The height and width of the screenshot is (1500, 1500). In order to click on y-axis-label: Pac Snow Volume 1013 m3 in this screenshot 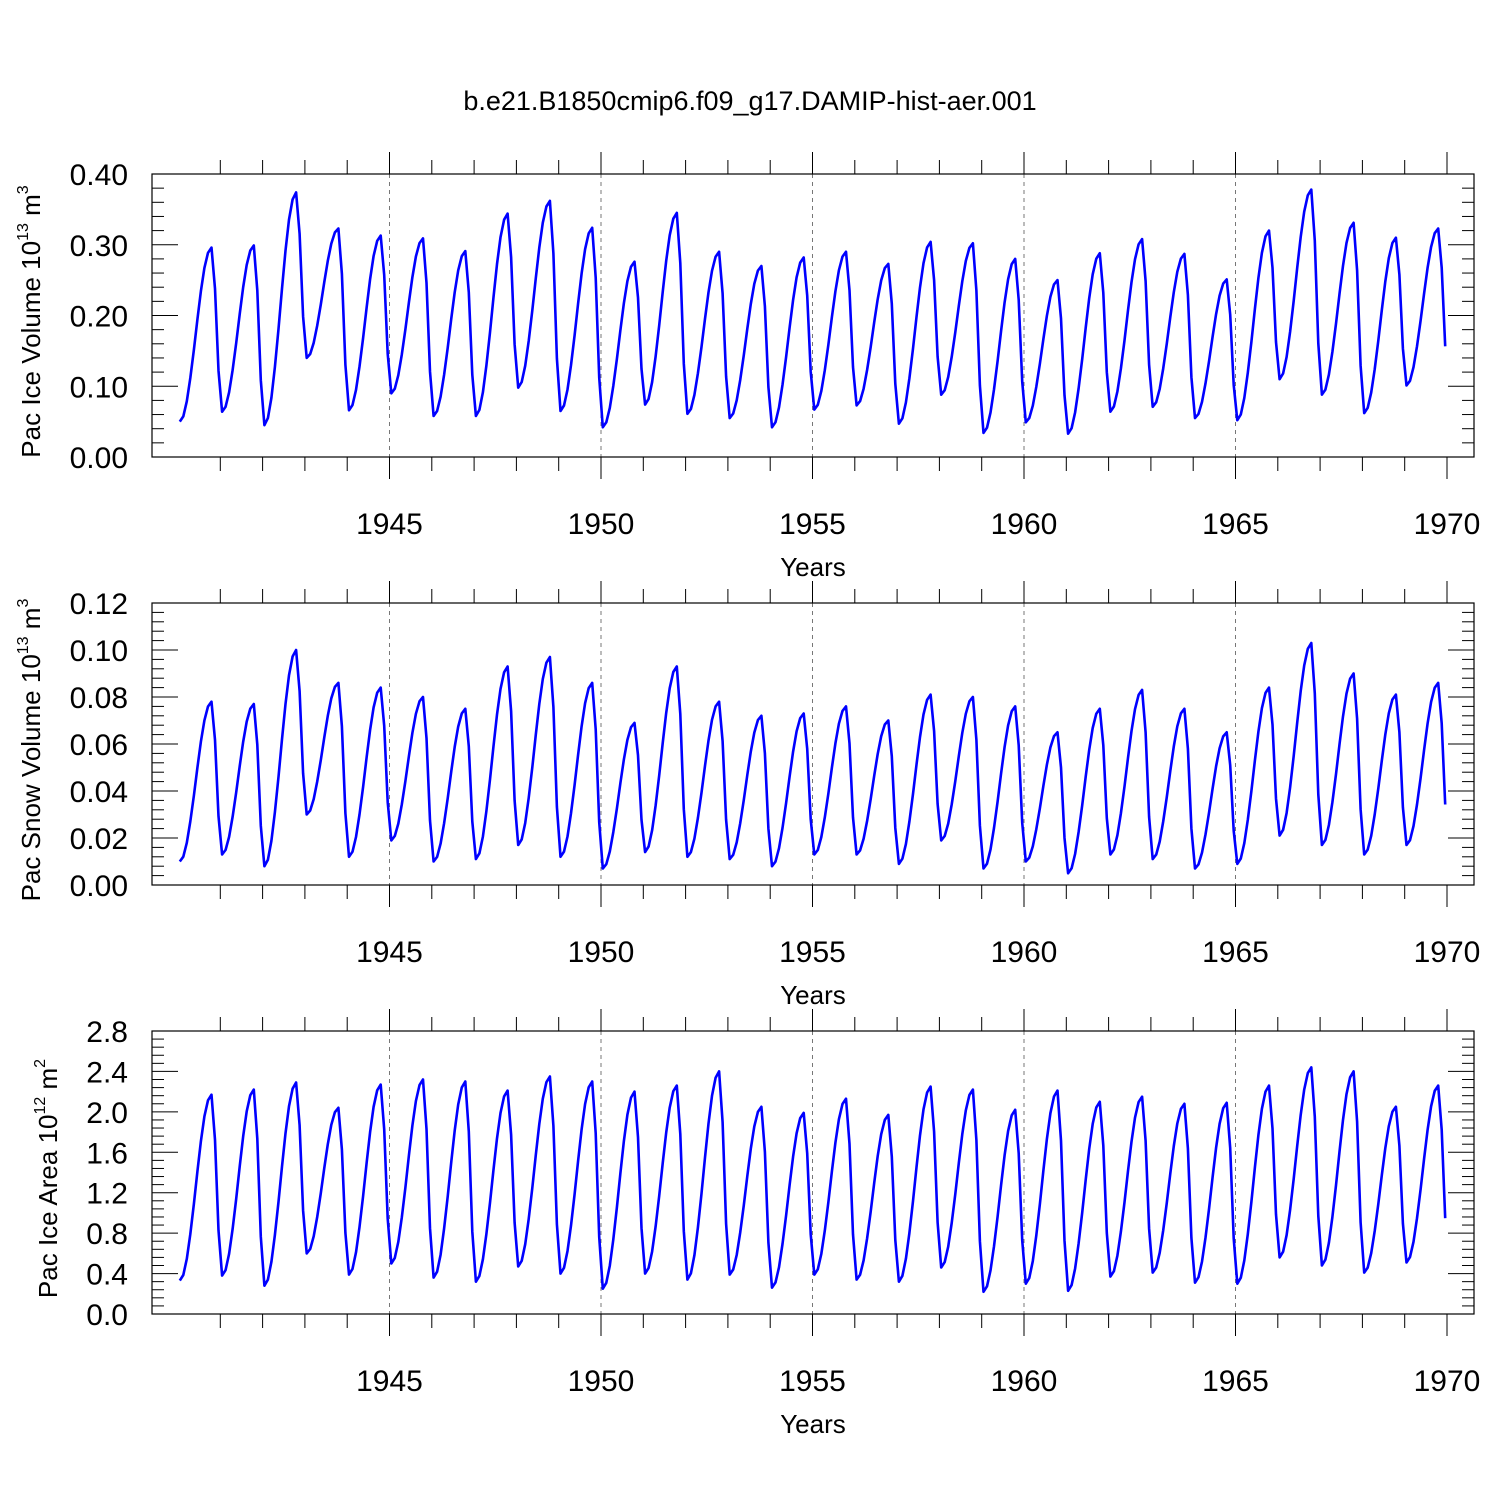, I will do `click(30, 750)`.